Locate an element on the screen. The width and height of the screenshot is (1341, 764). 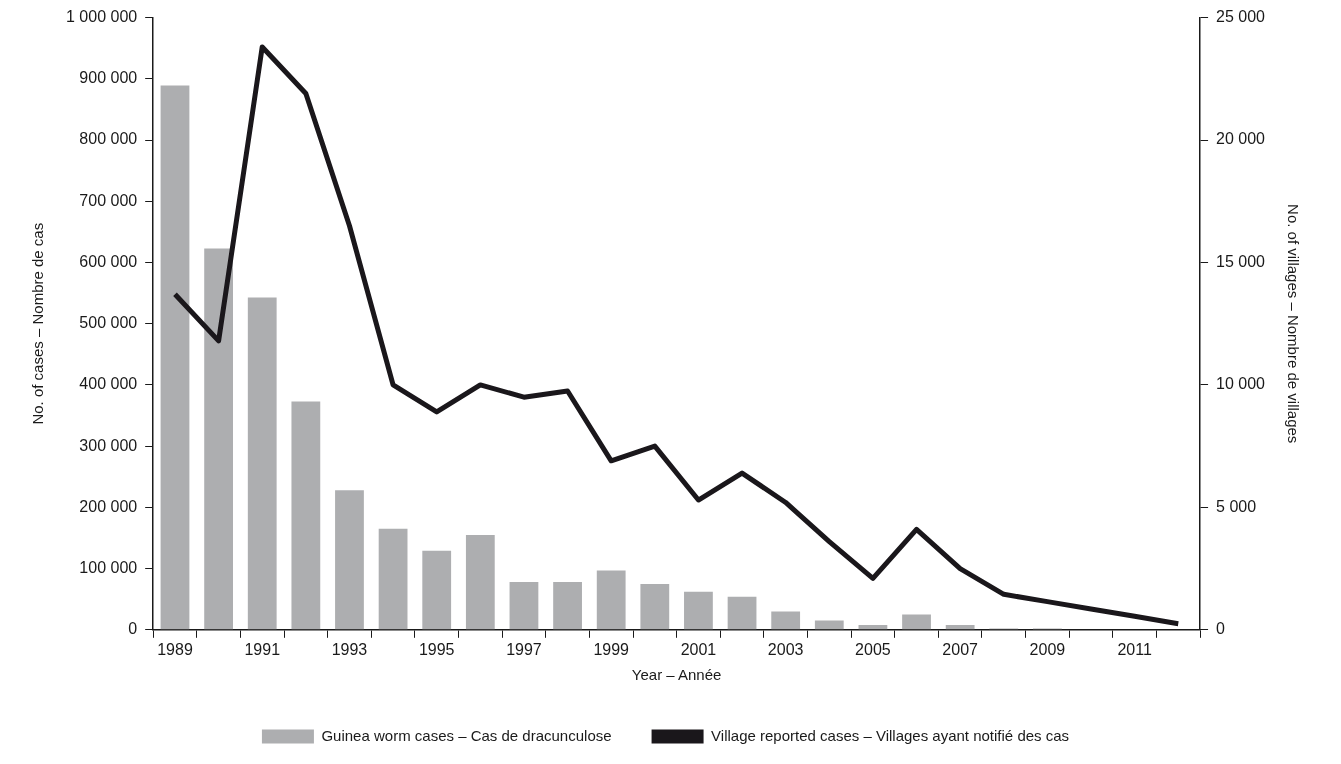
y-tick-label: 700 000 is located at coordinates (108, 200).